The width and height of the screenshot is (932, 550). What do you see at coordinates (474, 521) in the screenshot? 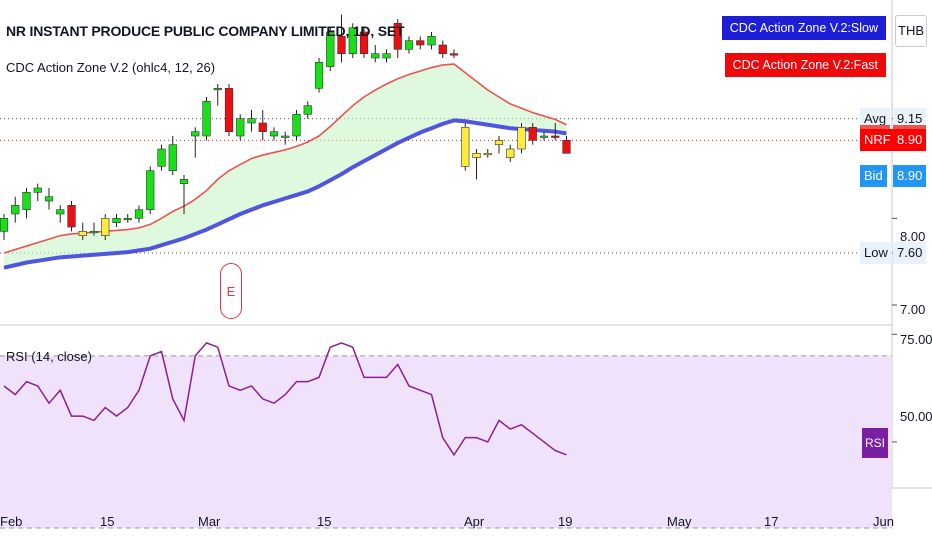
I see `x-tick-apr: Apr` at bounding box center [474, 521].